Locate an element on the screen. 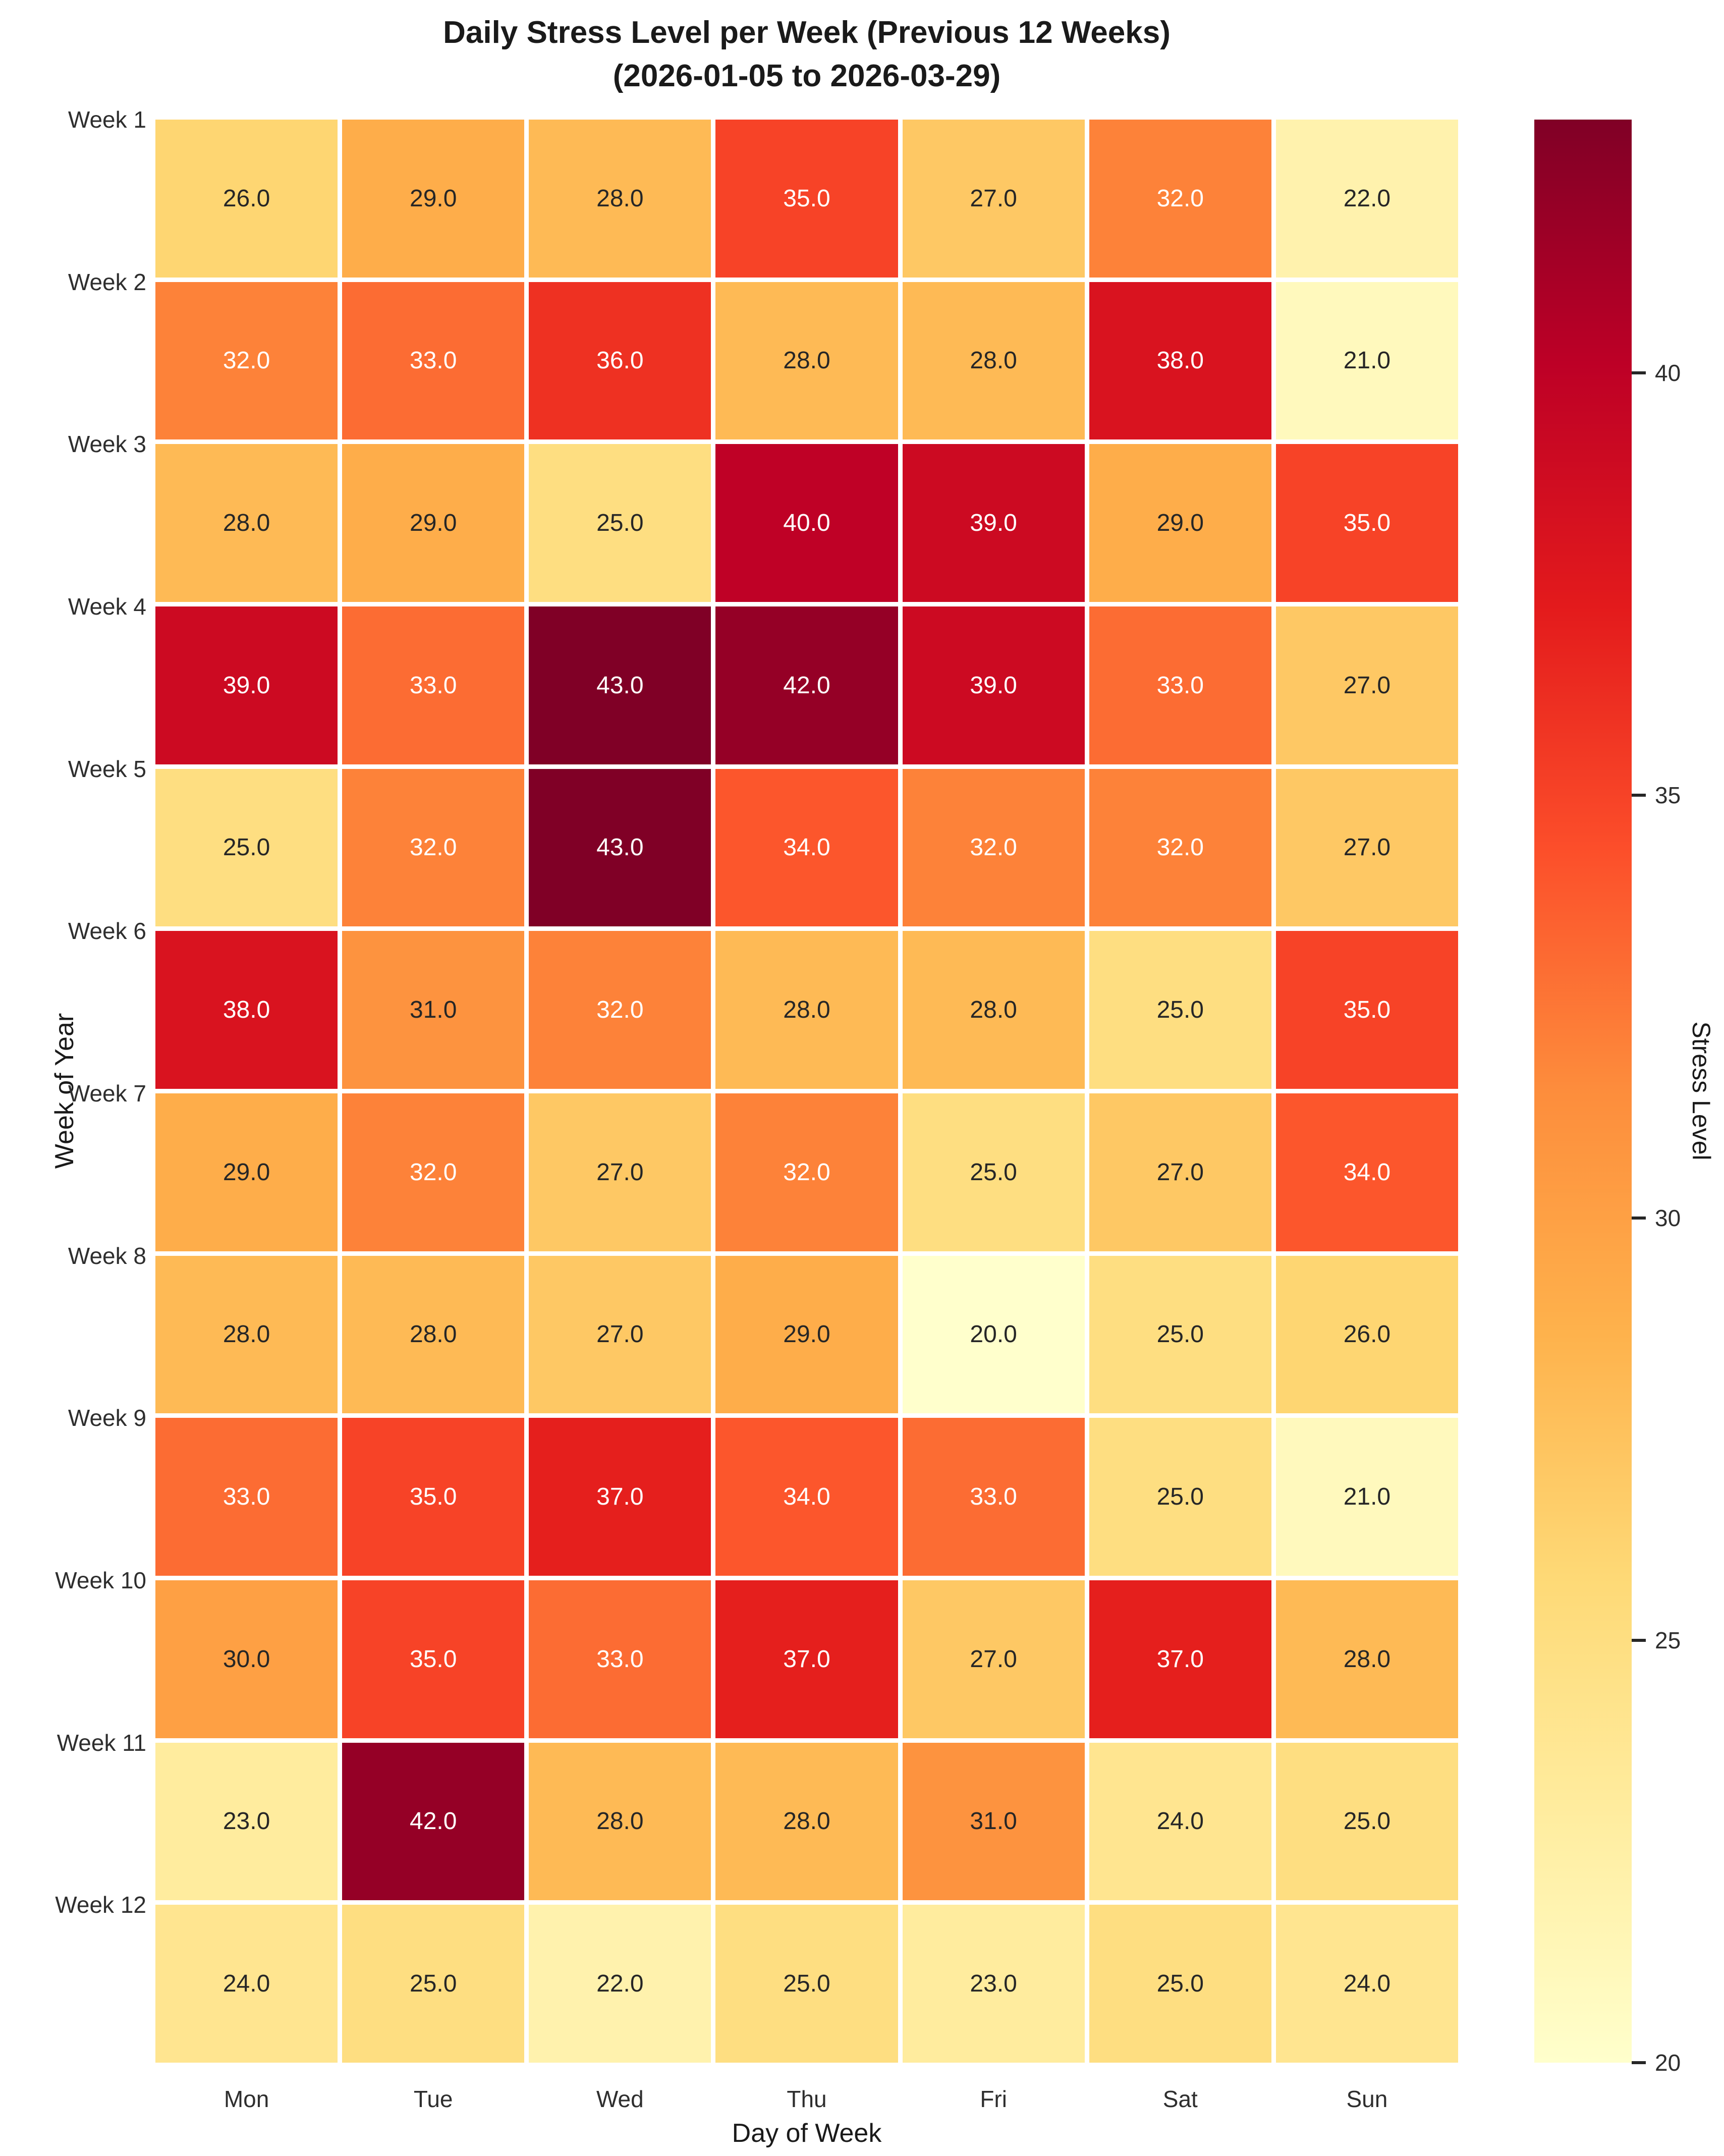 This screenshot has height=2156, width=1724. y-tick-label: Week 9 is located at coordinates (107, 1418).